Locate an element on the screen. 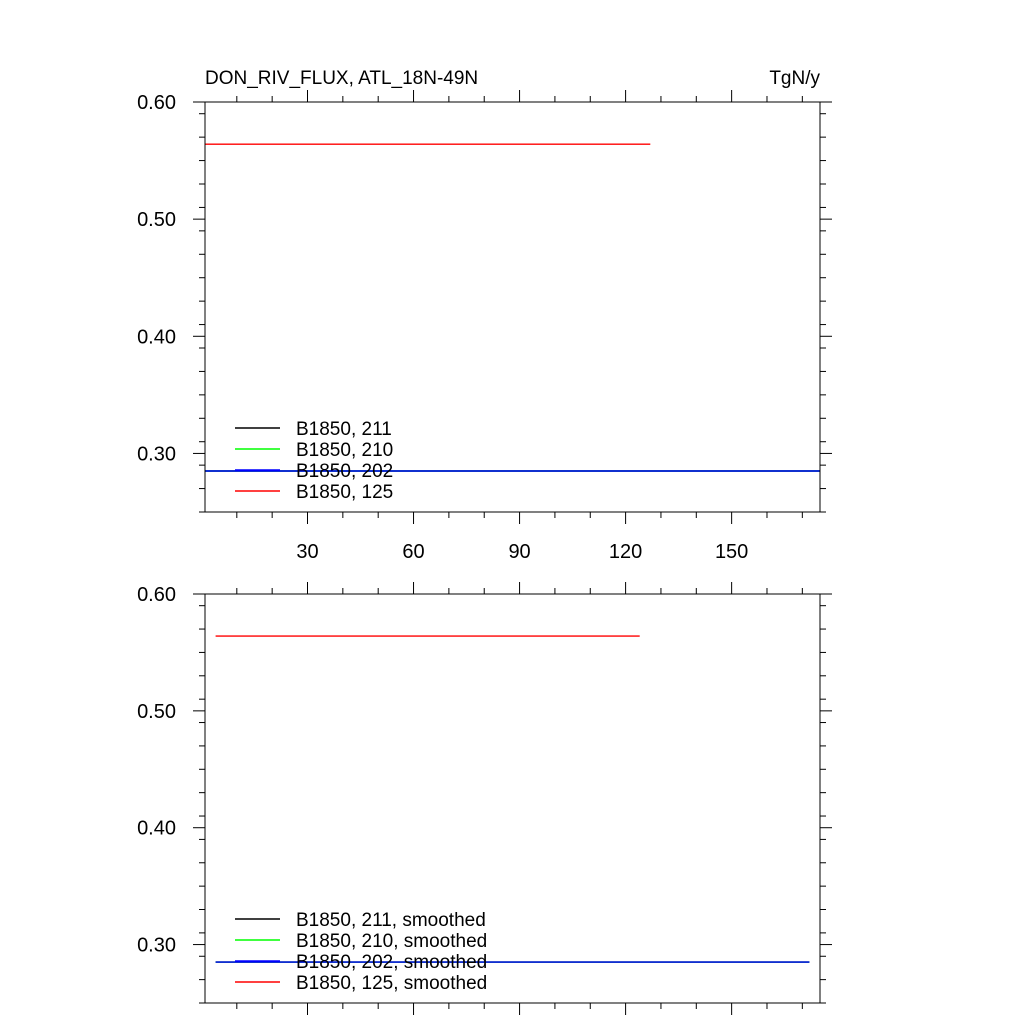 This screenshot has width=1024, height=1024. chart-title: DON_RIV_FLUX, ATL_18N-49N is located at coordinates (341, 78).